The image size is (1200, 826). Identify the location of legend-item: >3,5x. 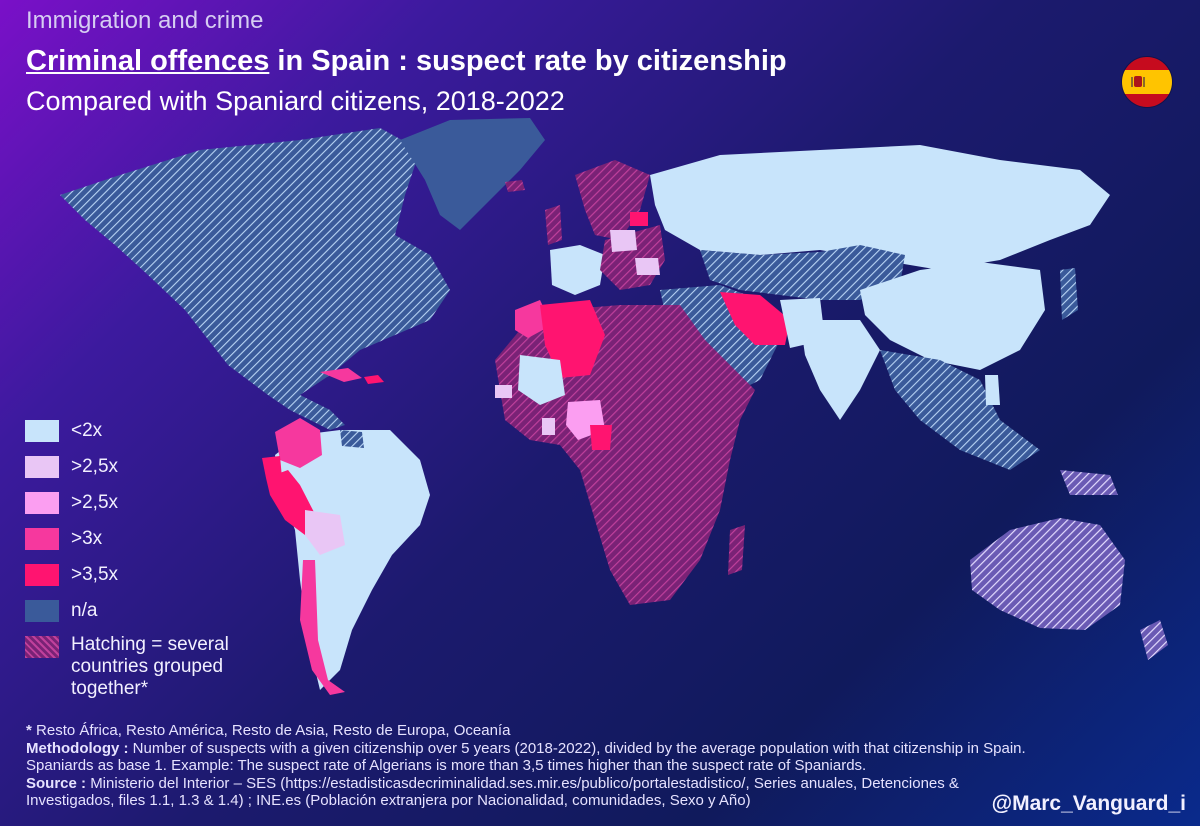
(71, 575).